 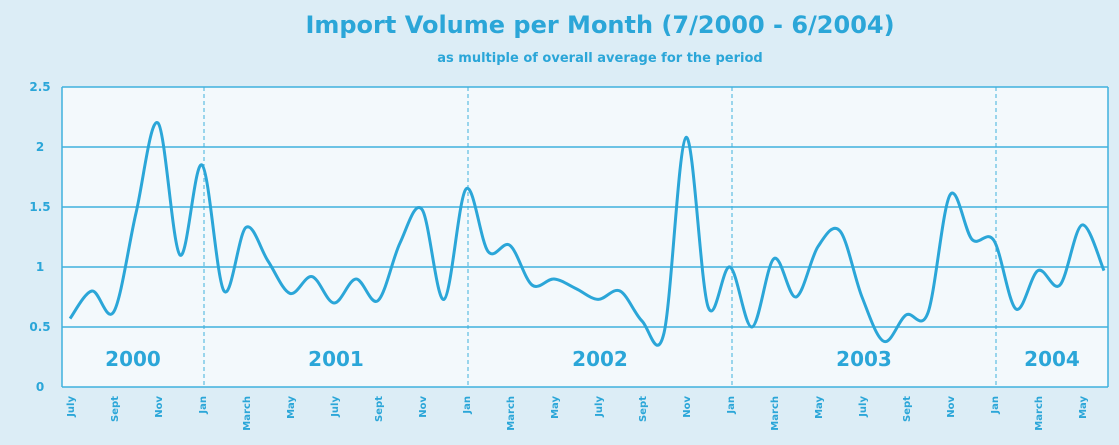 What do you see at coordinates (40, 147) in the screenshot?
I see `y-tick-label: 2` at bounding box center [40, 147].